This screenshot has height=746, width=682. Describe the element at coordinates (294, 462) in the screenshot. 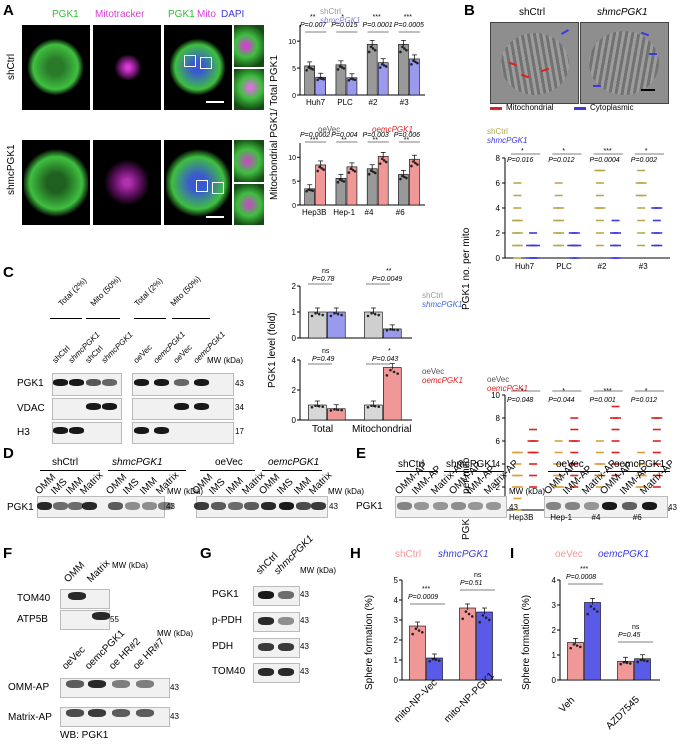

I see `d-header-oemcpgk1: oemcPGK1` at that location.